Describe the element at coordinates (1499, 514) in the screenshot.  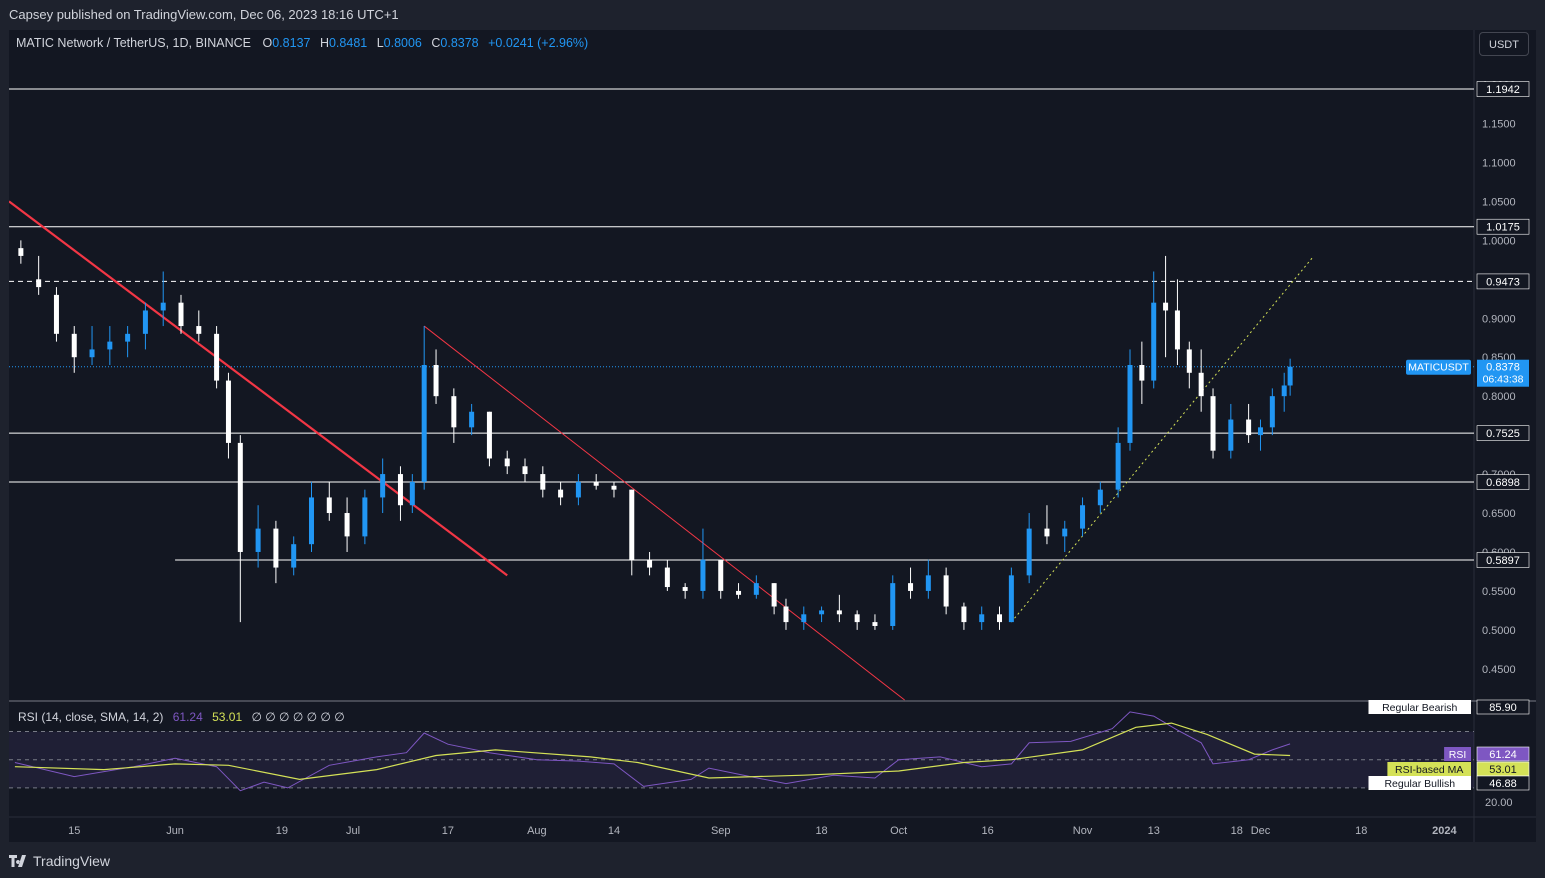
I see `price-tick-label: 0.6500` at that location.